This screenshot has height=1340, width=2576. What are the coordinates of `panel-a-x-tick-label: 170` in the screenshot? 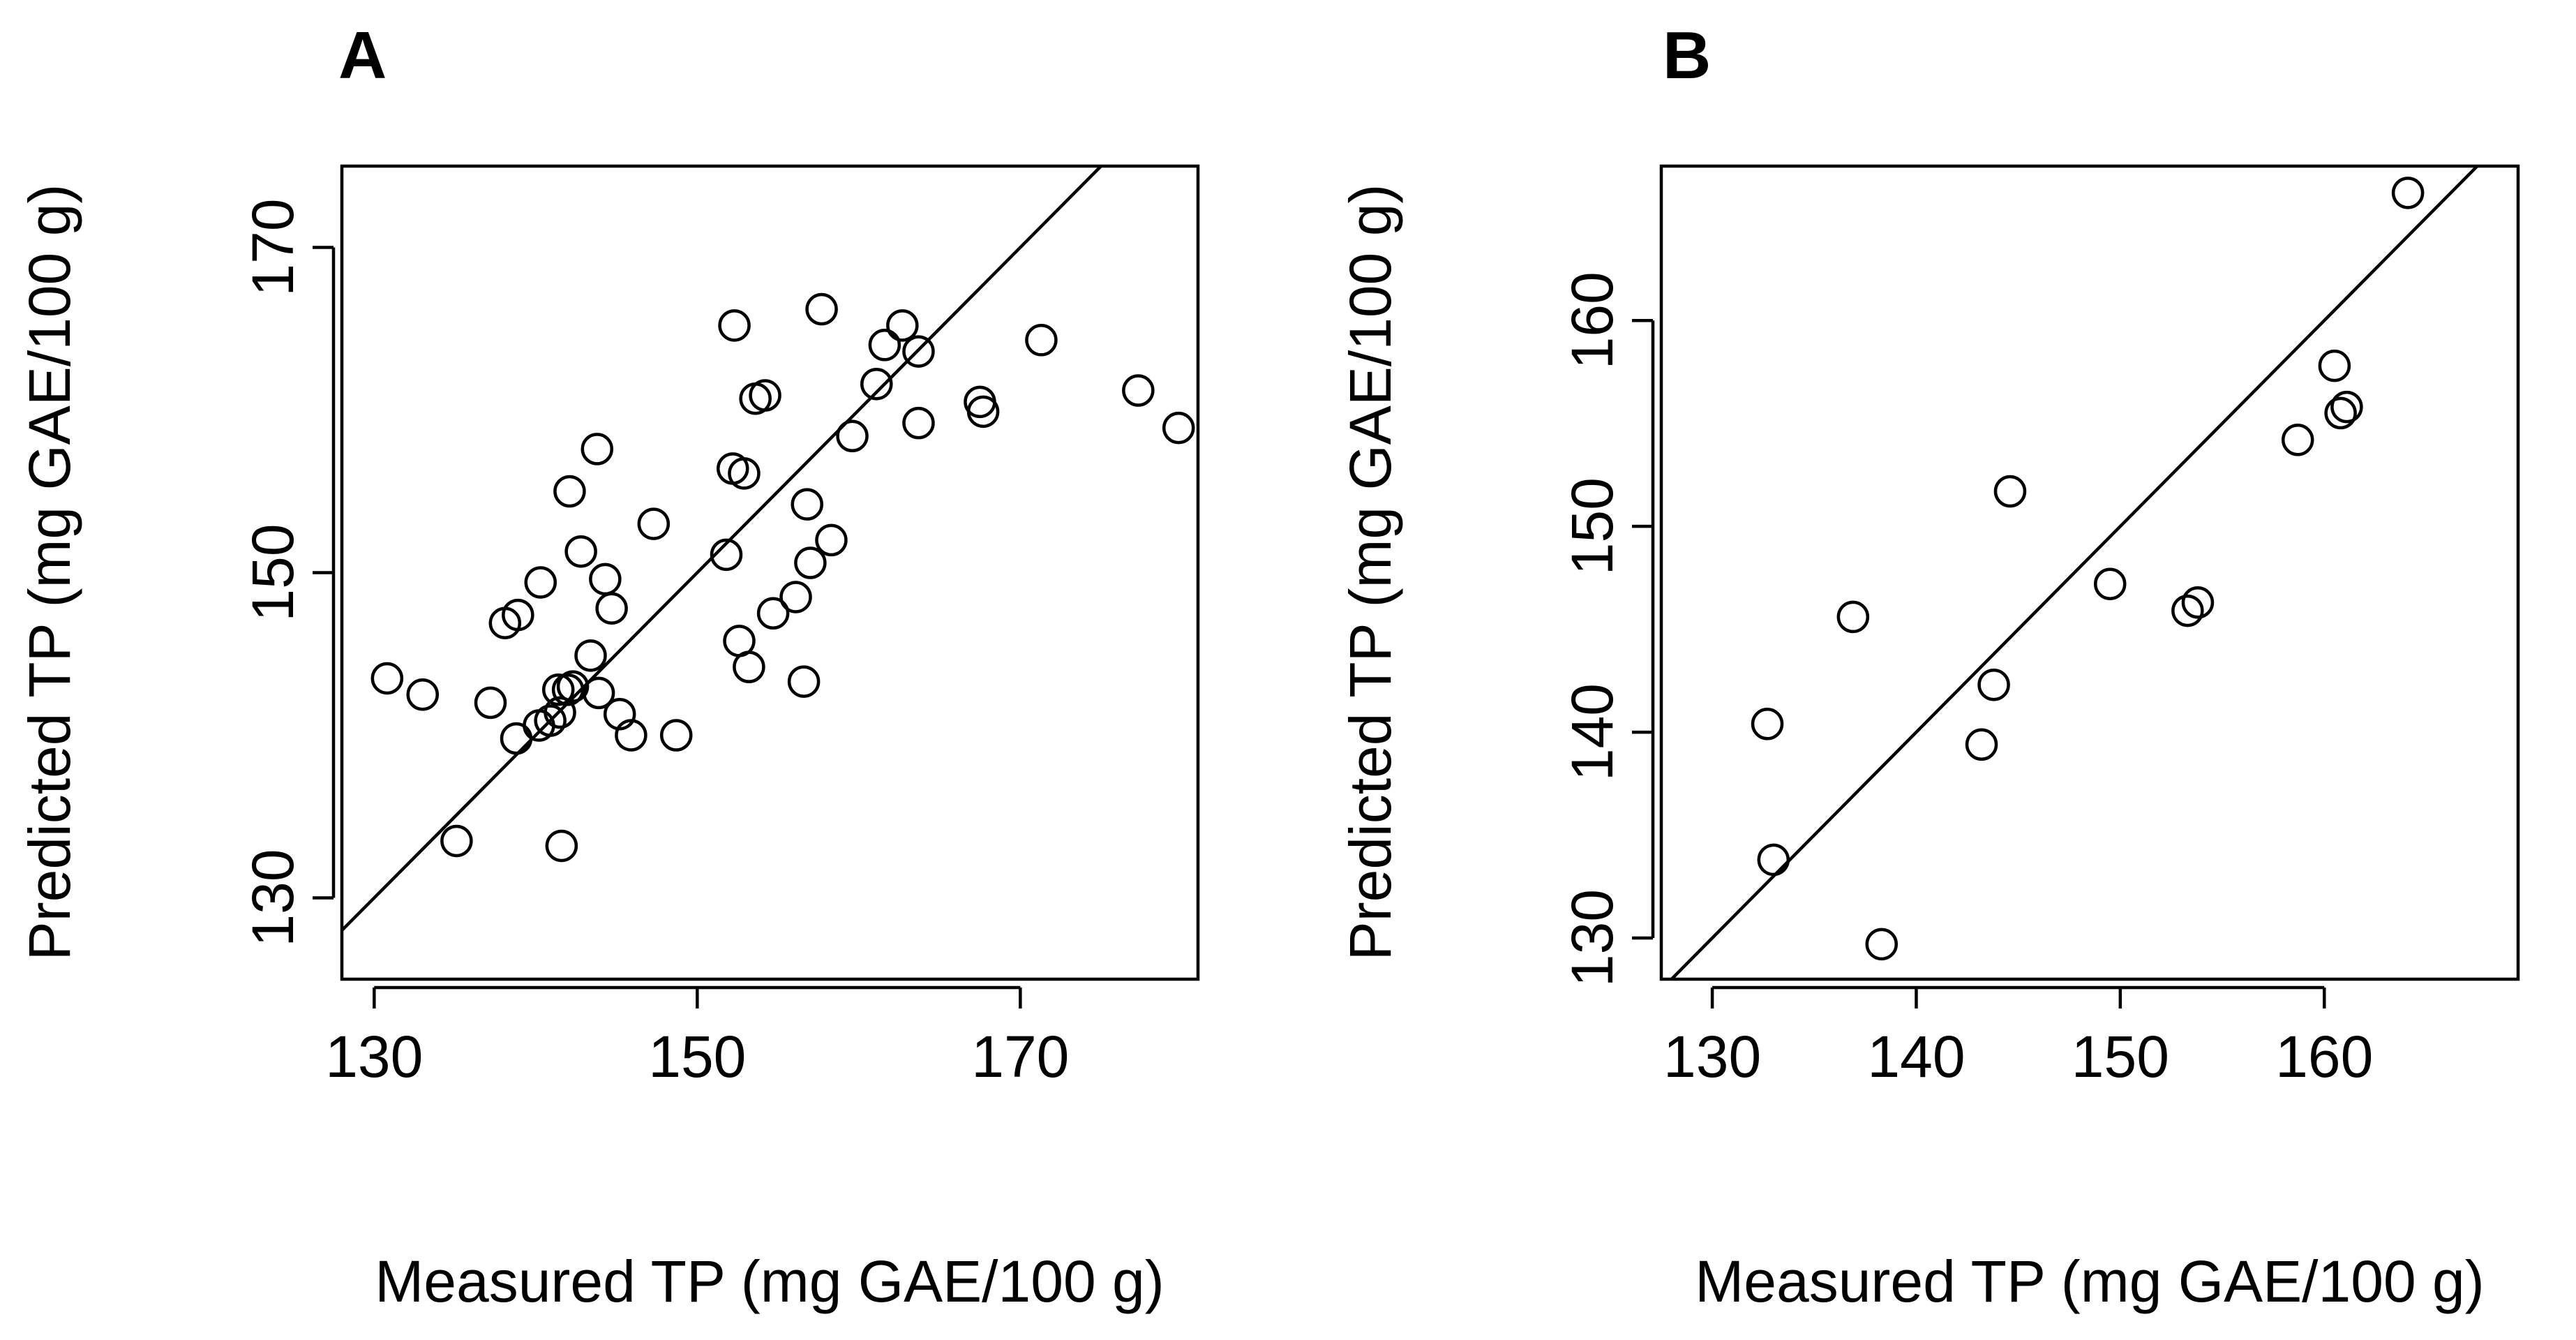 It's located at (1020, 1056).